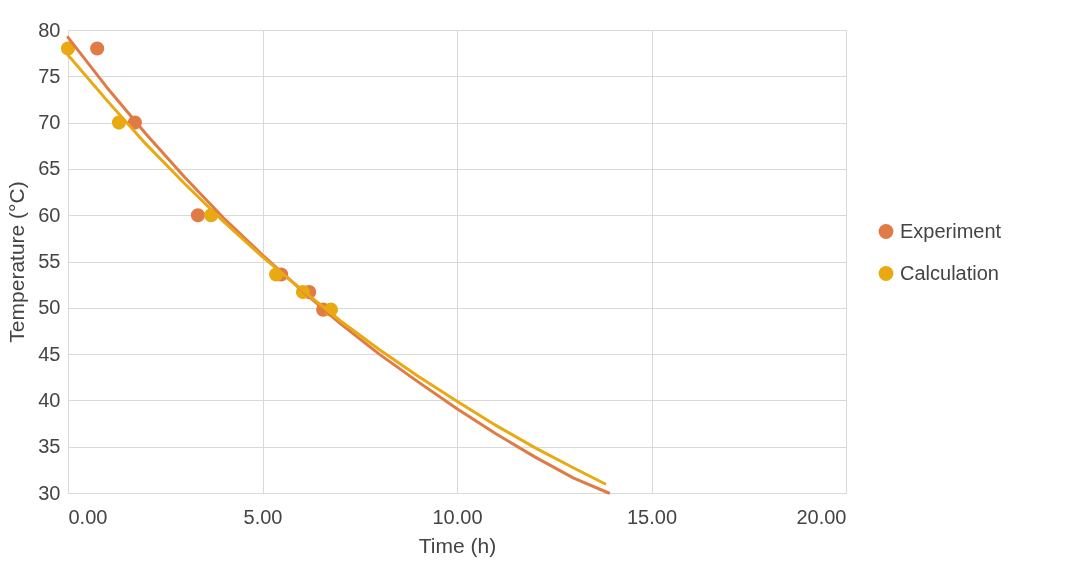 Image resolution: width=1092 pixels, height=585 pixels. Describe the element at coordinates (17, 262) in the screenshot. I see `y-axis-title: Temperature (°C)` at that location.